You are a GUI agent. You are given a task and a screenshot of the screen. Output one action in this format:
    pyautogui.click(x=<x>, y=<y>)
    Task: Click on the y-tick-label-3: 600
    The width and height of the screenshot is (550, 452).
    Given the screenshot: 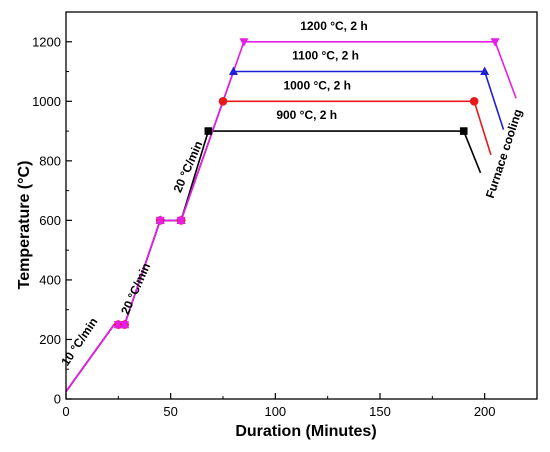 What is the action you would take?
    pyautogui.click(x=50, y=220)
    